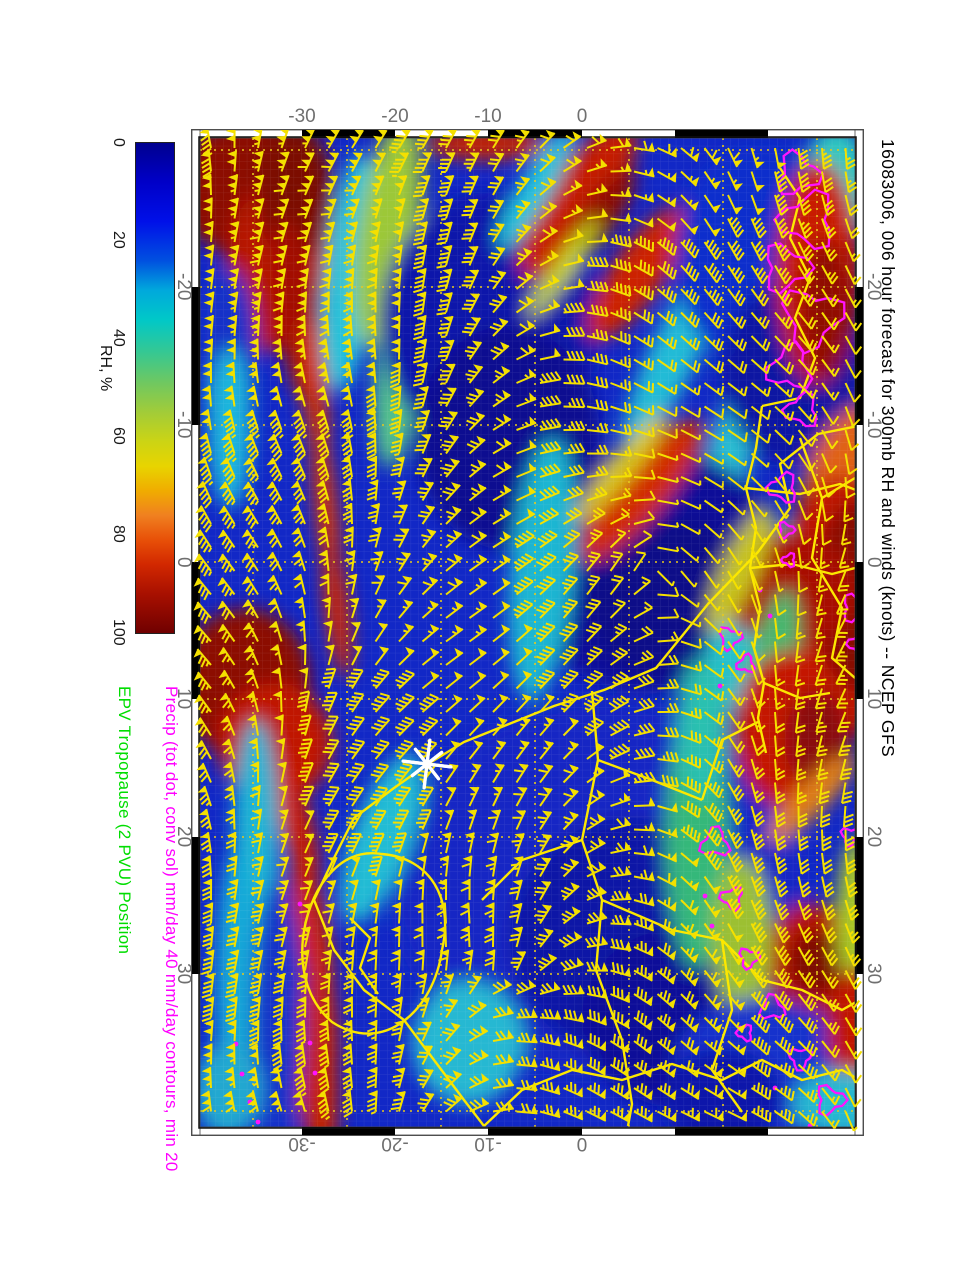  I want to click on axis-top-tick-0: 0, so click(582, 116).